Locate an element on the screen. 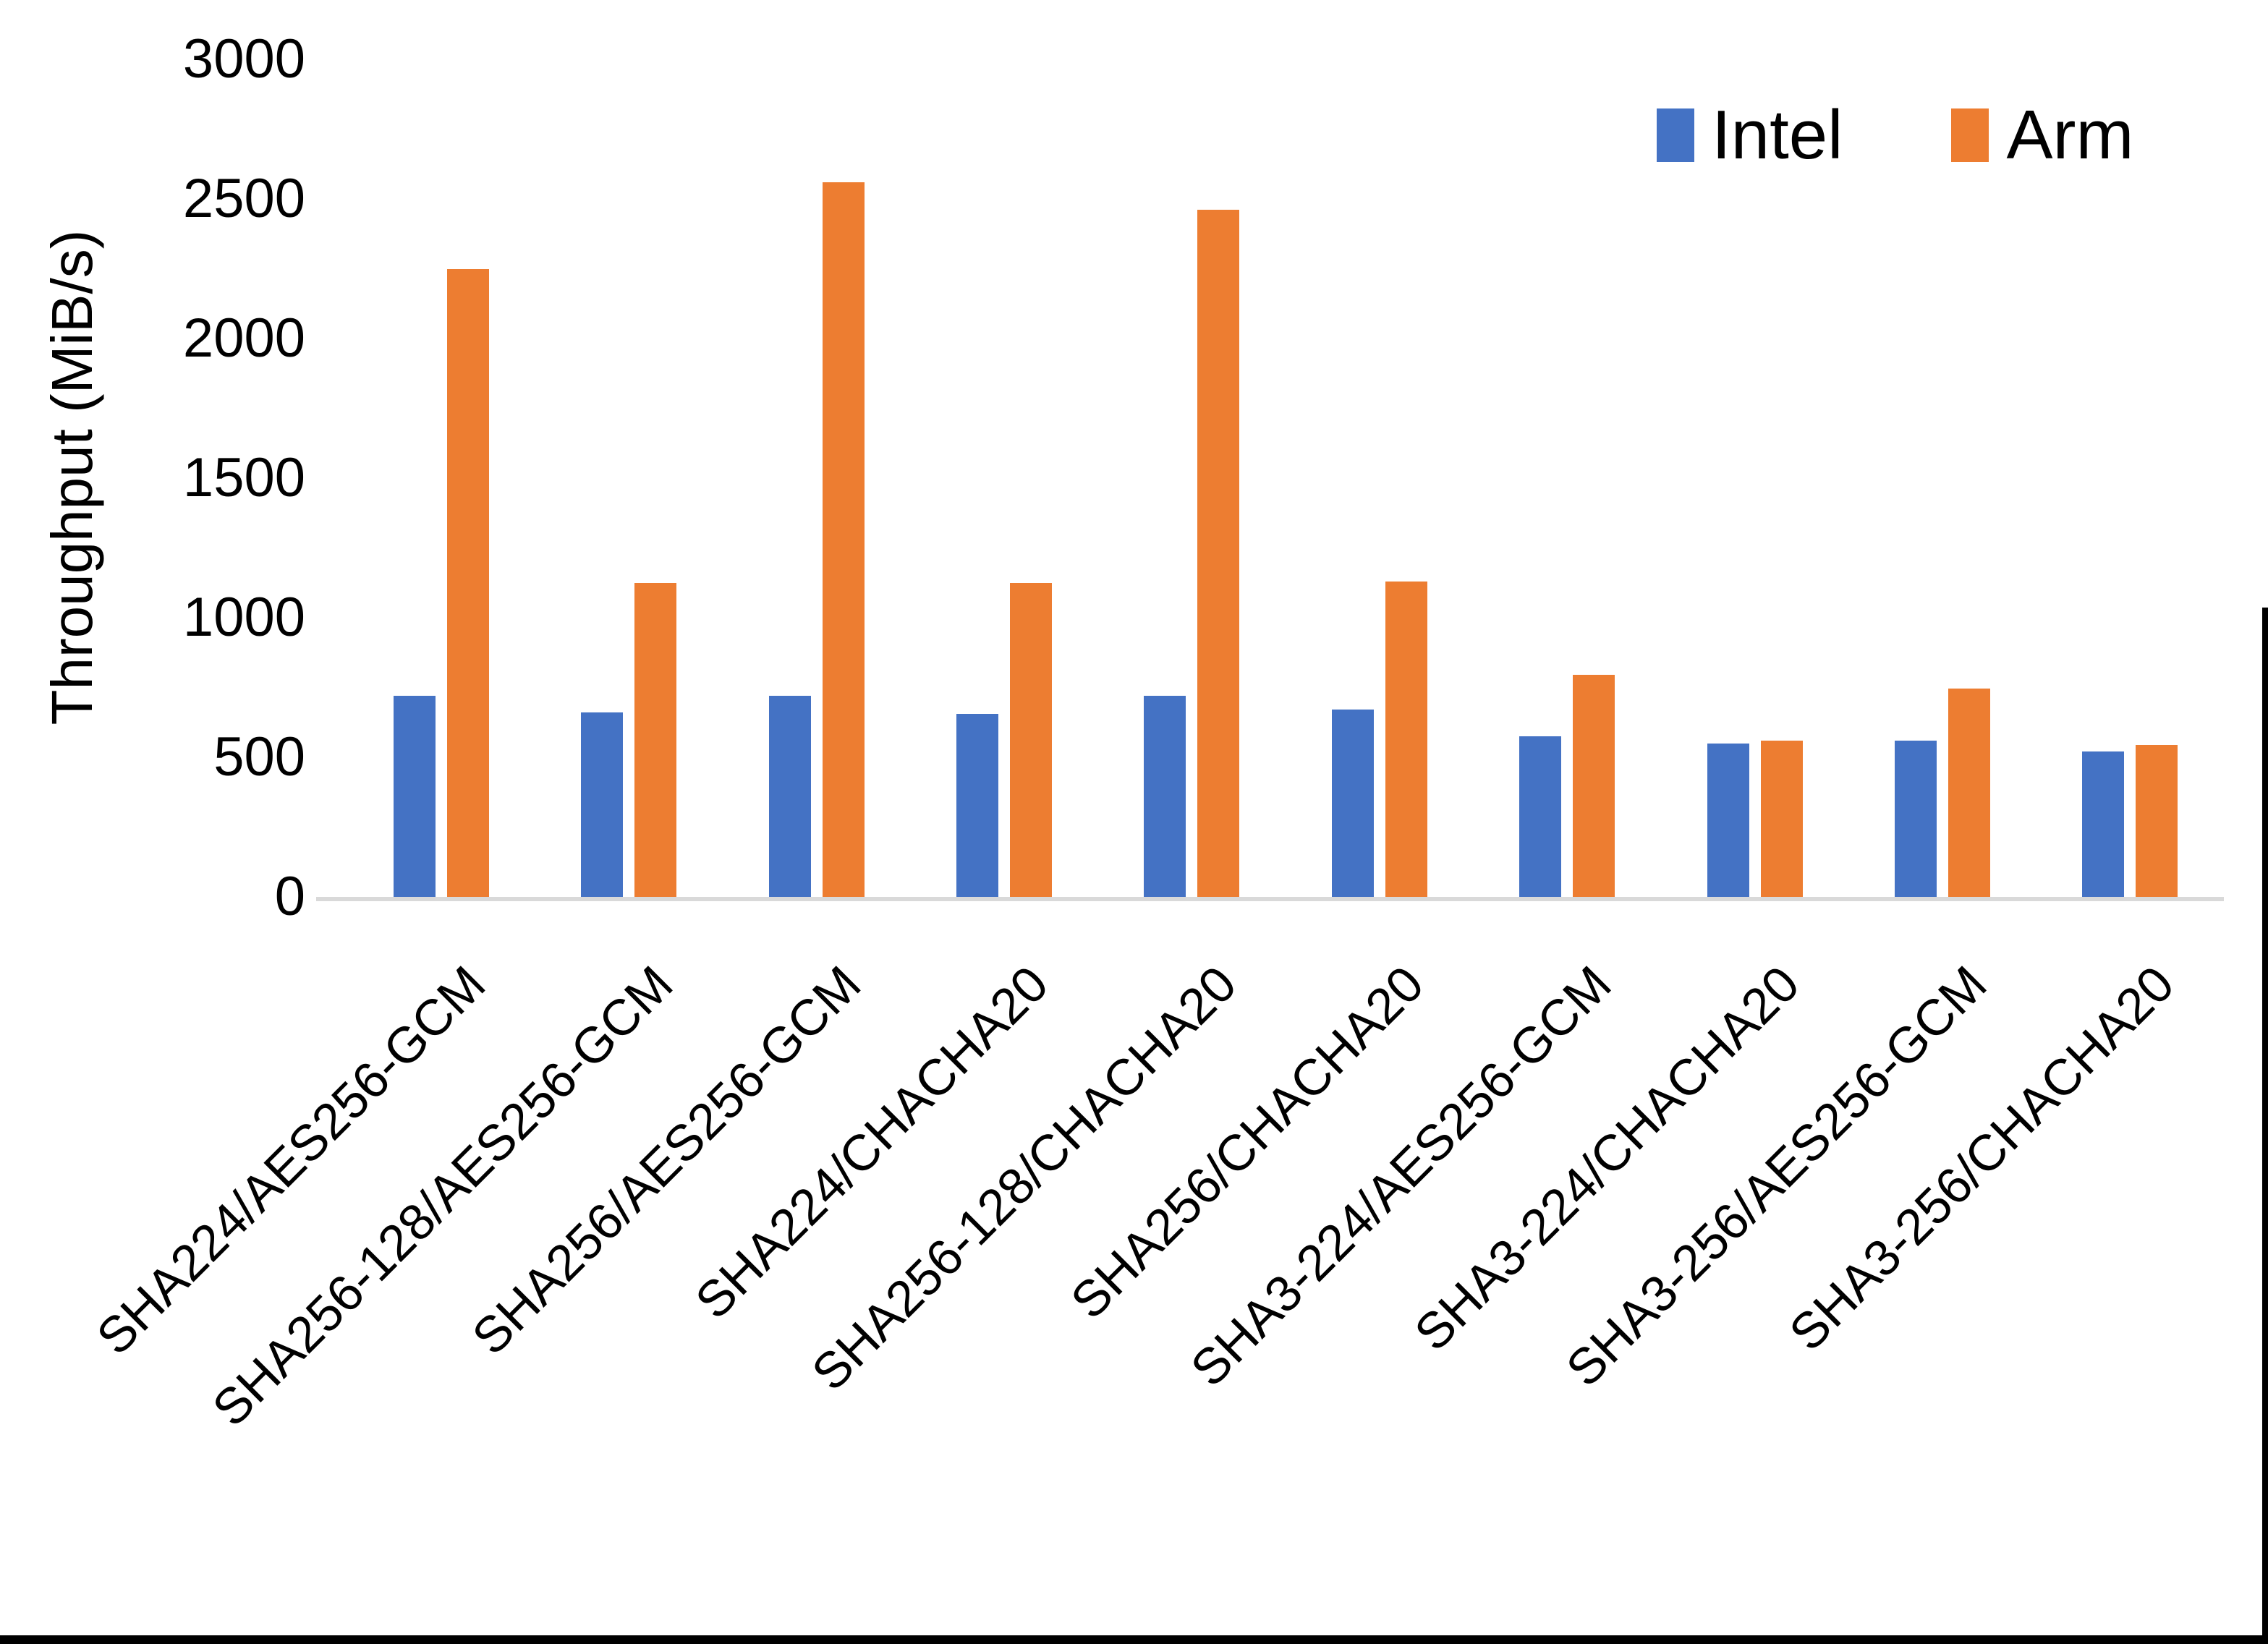  x-axis-label-7: SHA3-224/CHACHA20 is located at coordinates (1606, 1158).